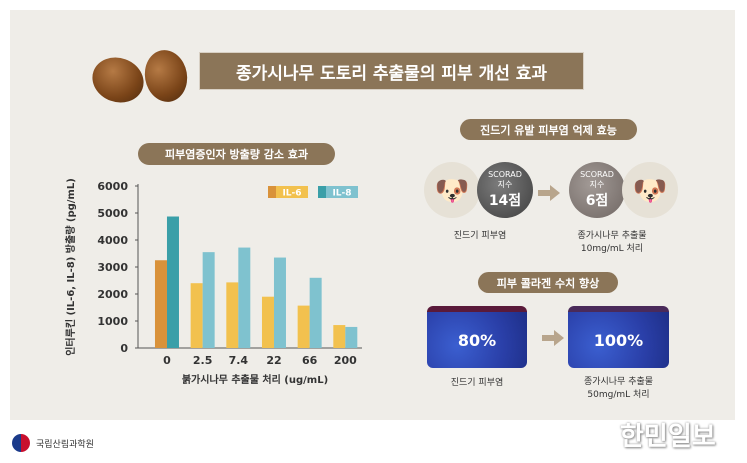 The width and height of the screenshot is (747, 463). I want to click on scorad-before-badge: SCORAD 지수 14점, so click(505, 190).